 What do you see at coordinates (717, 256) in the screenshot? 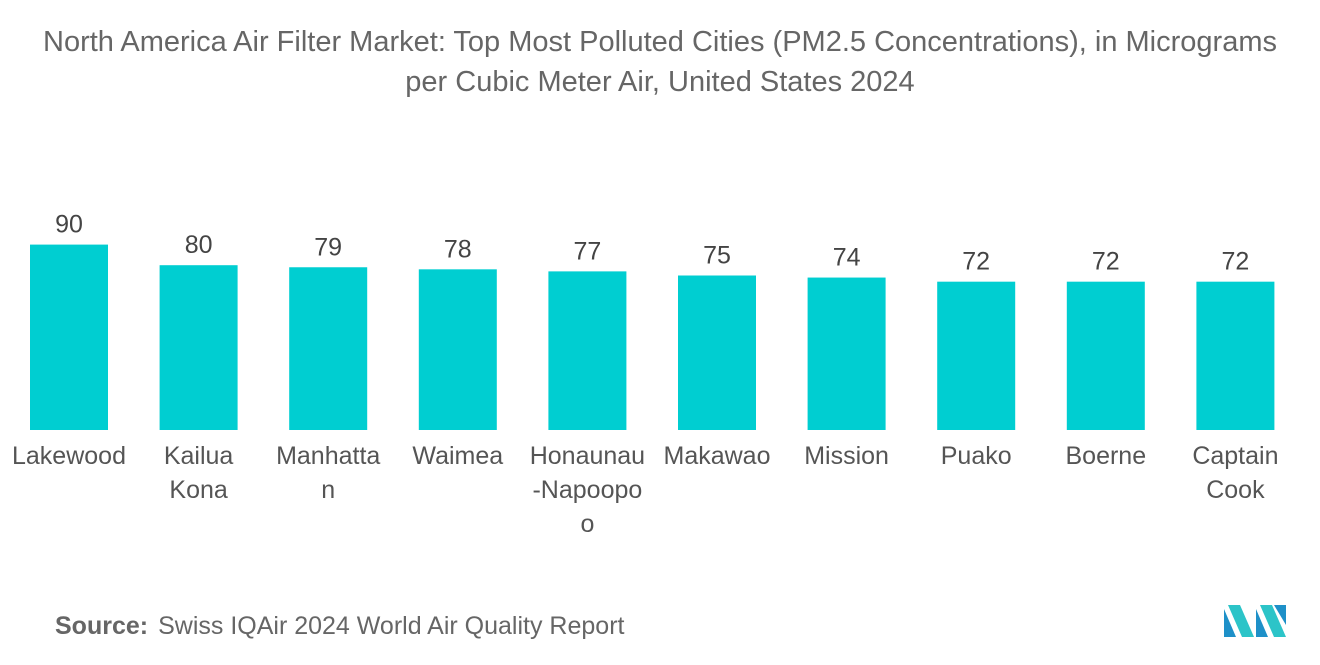
I see `value-label: 75` at bounding box center [717, 256].